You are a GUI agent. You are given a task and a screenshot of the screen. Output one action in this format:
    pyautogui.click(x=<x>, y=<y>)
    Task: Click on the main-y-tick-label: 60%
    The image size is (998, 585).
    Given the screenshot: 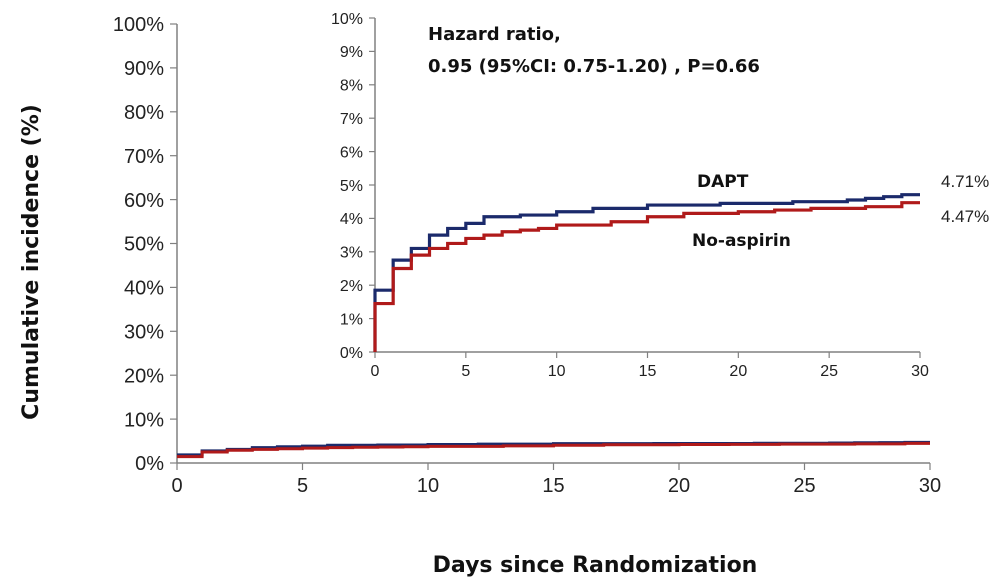 What is the action you would take?
    pyautogui.click(x=144, y=201)
    